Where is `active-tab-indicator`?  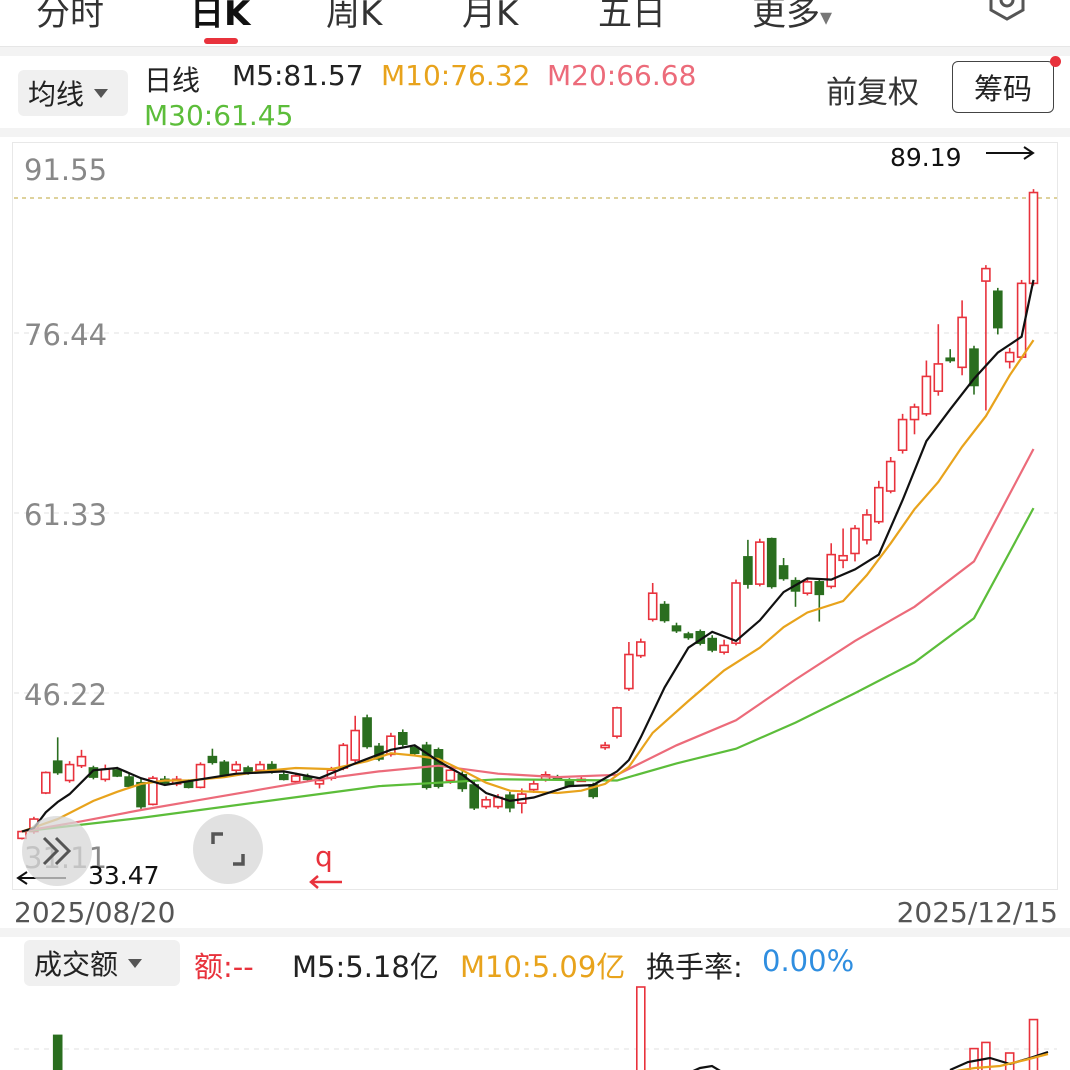
active-tab-indicator is located at coordinates (221, 41).